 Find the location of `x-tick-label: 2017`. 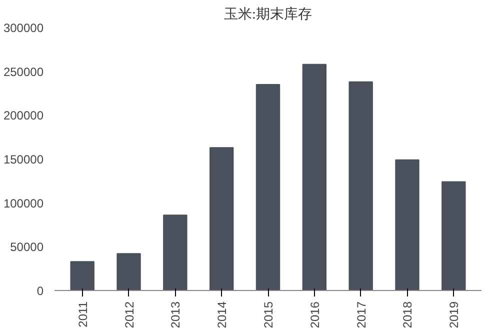

x-tick-label: 2017 is located at coordinates (361, 314).